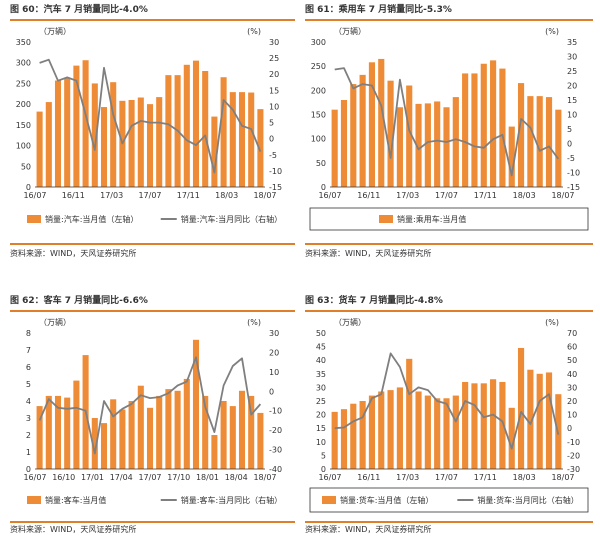 This screenshot has width=600, height=537. Describe the element at coordinates (254, 31) in the screenshot. I see `right-unit-label: (%)` at that location.